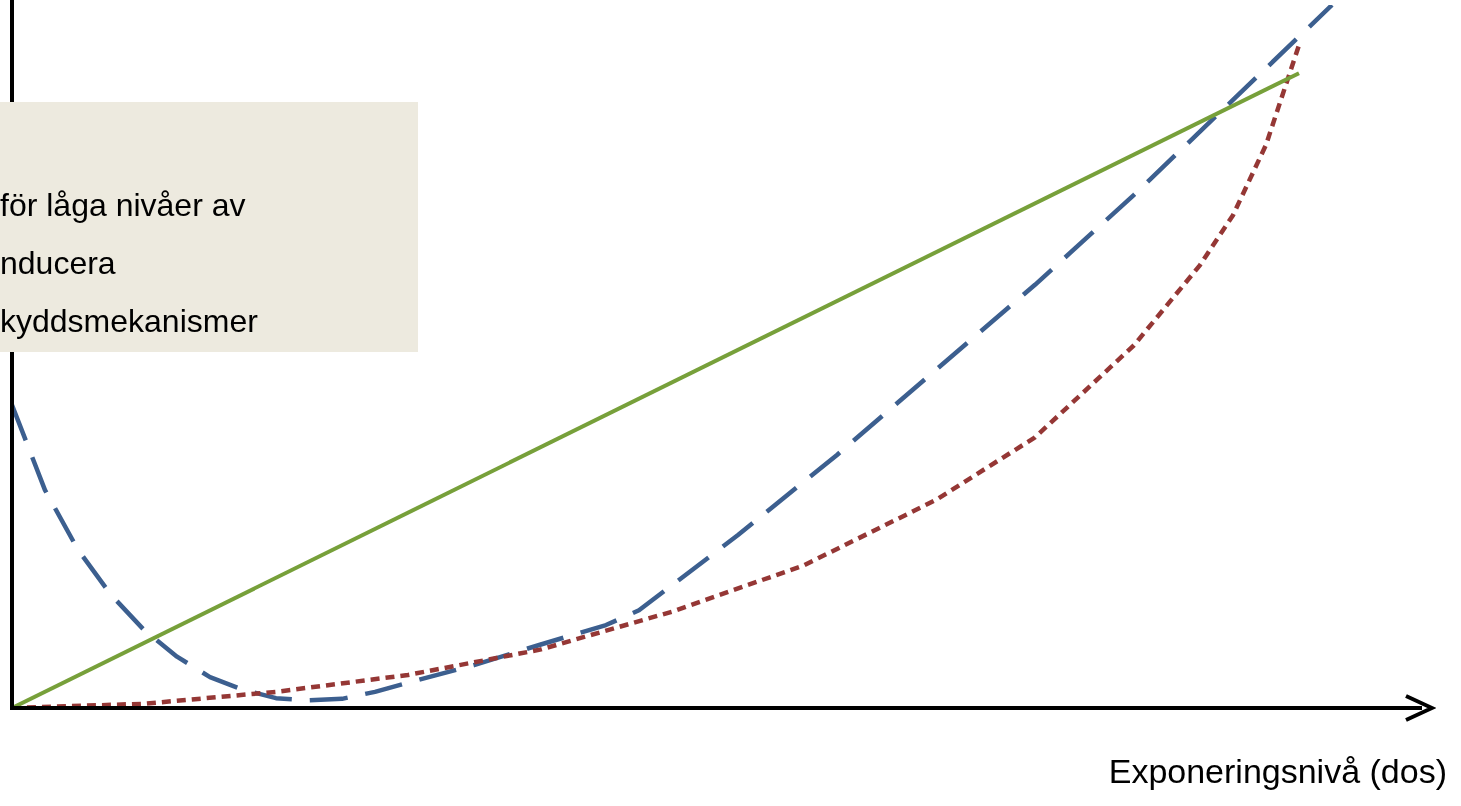 The width and height of the screenshot is (1461, 806). Describe the element at coordinates (129, 263) in the screenshot. I see `annotation: för låga nivåer av nducera kyddsmekanismer` at that location.